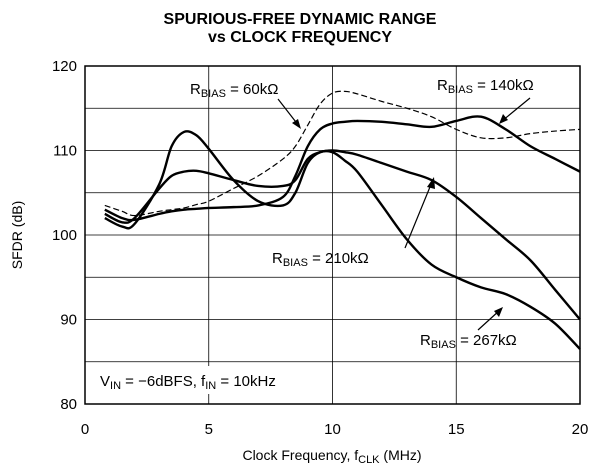  What do you see at coordinates (105, 381) in the screenshot?
I see `text-part: V` at bounding box center [105, 381].